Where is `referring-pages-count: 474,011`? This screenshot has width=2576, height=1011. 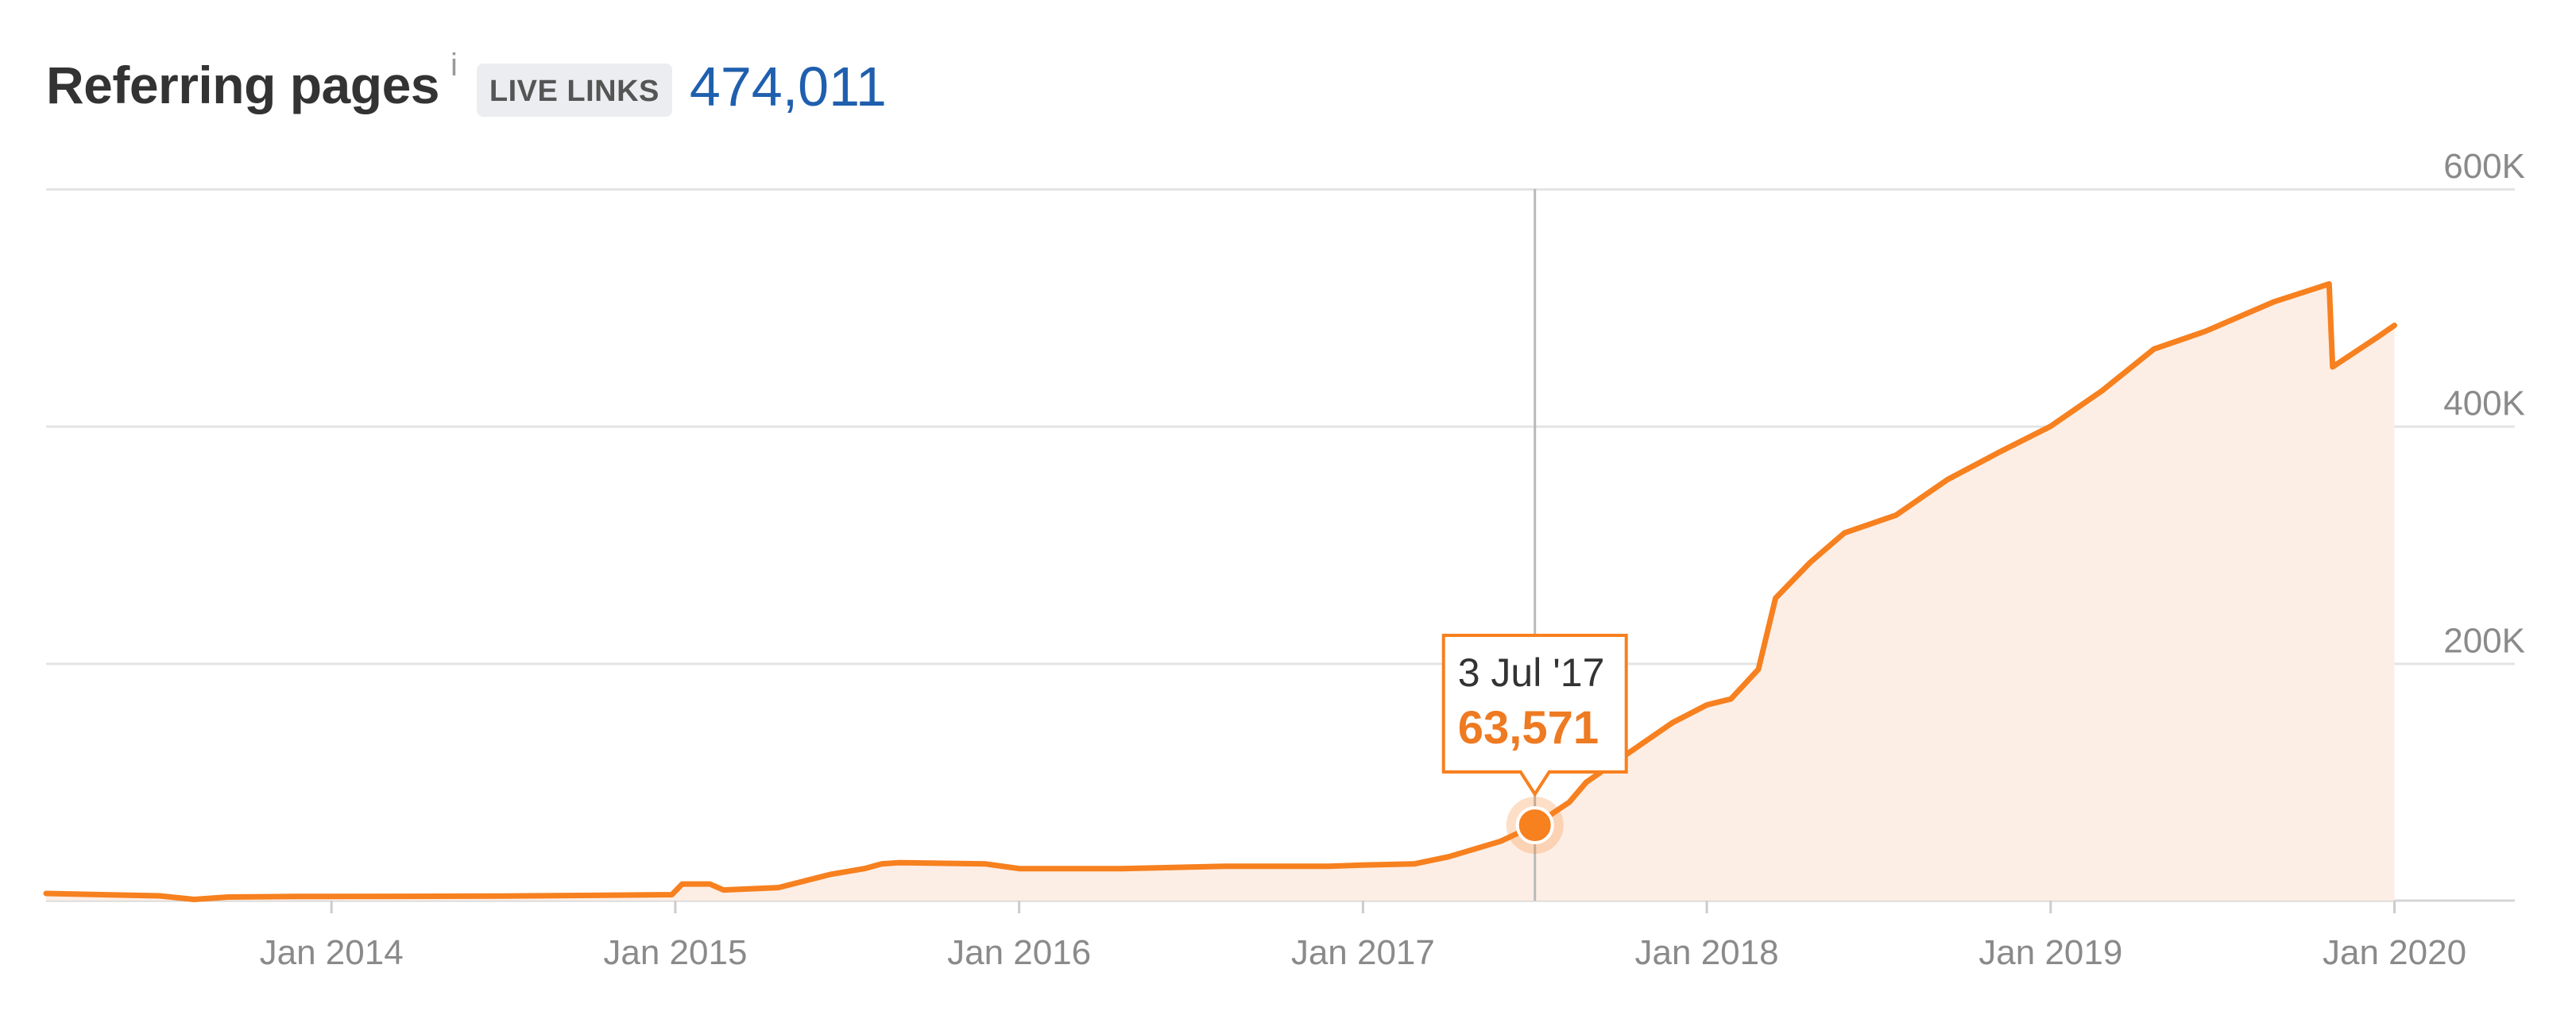
referring-pages-count: 474,011 is located at coordinates (788, 87).